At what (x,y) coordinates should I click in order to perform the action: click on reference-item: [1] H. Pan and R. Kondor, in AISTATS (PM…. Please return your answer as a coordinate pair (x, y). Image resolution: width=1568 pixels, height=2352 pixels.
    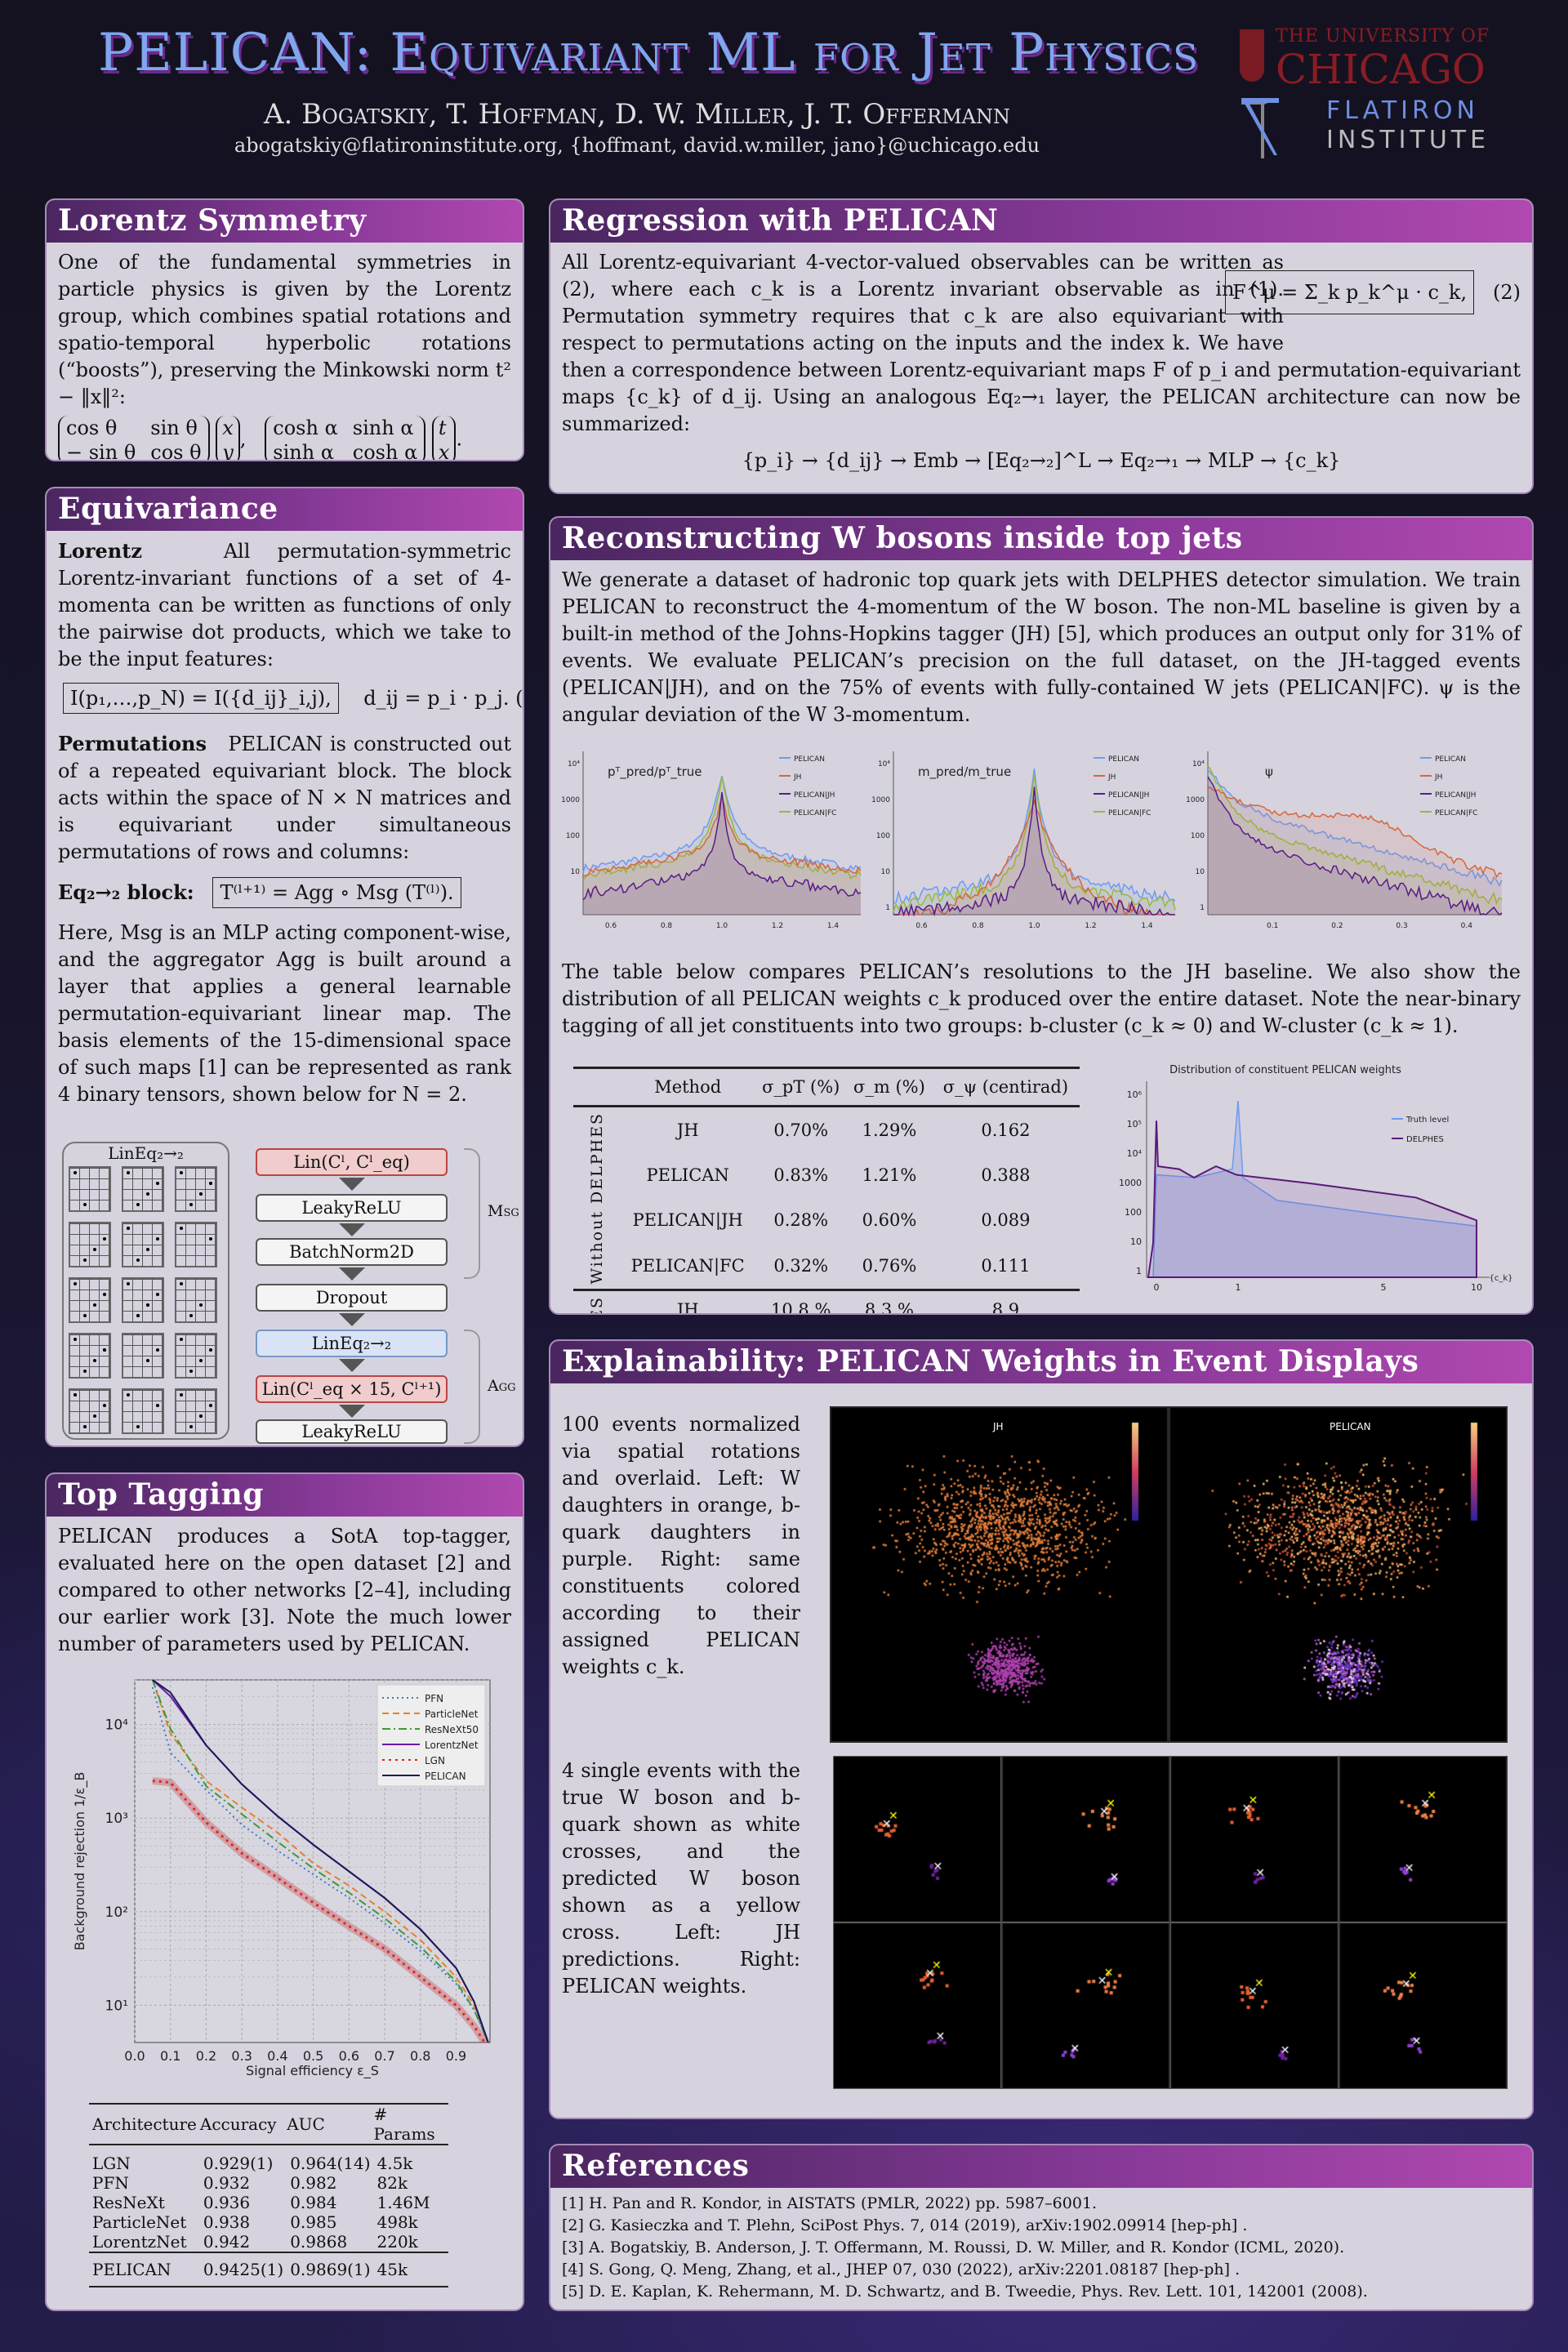
    Looking at the image, I should click on (830, 2203).